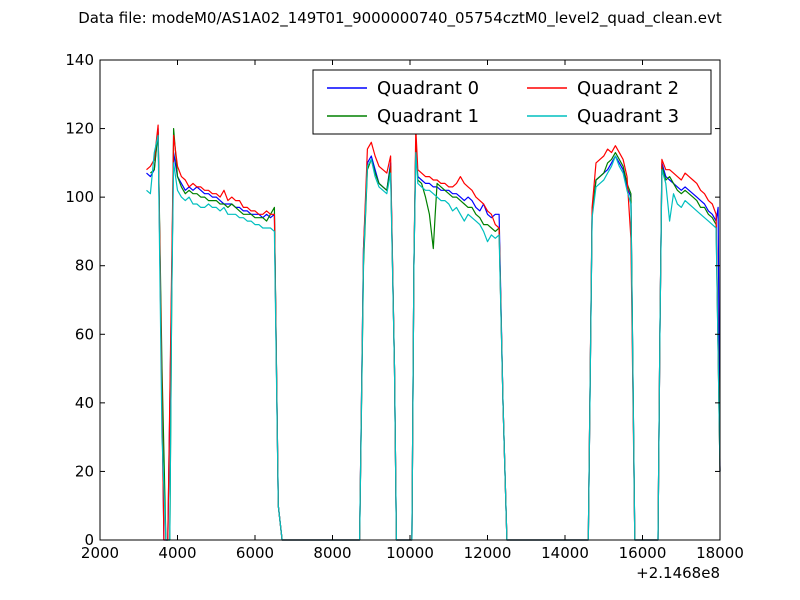 Image resolution: width=800 pixels, height=600 pixels. What do you see at coordinates (89, 540) in the screenshot?
I see `y-tick-label: 0` at bounding box center [89, 540].